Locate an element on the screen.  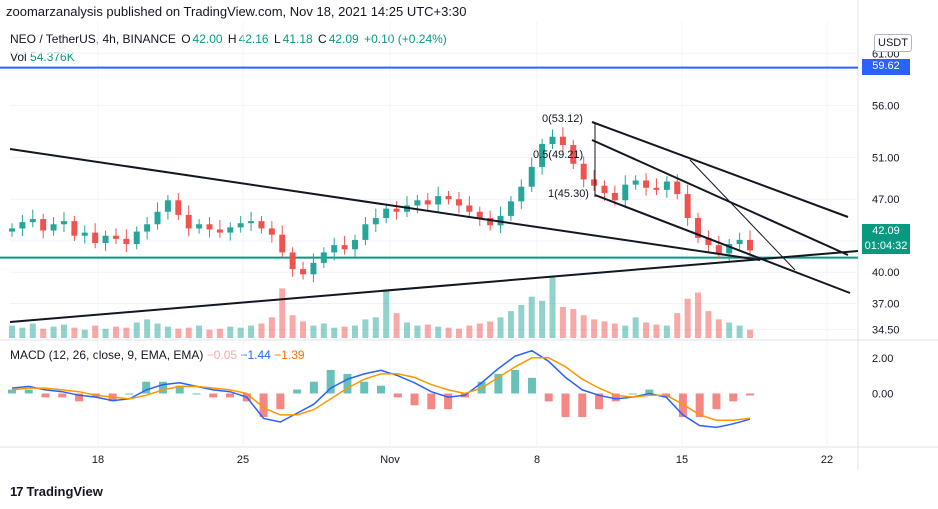
currency-badge: USDT is located at coordinates (893, 43).